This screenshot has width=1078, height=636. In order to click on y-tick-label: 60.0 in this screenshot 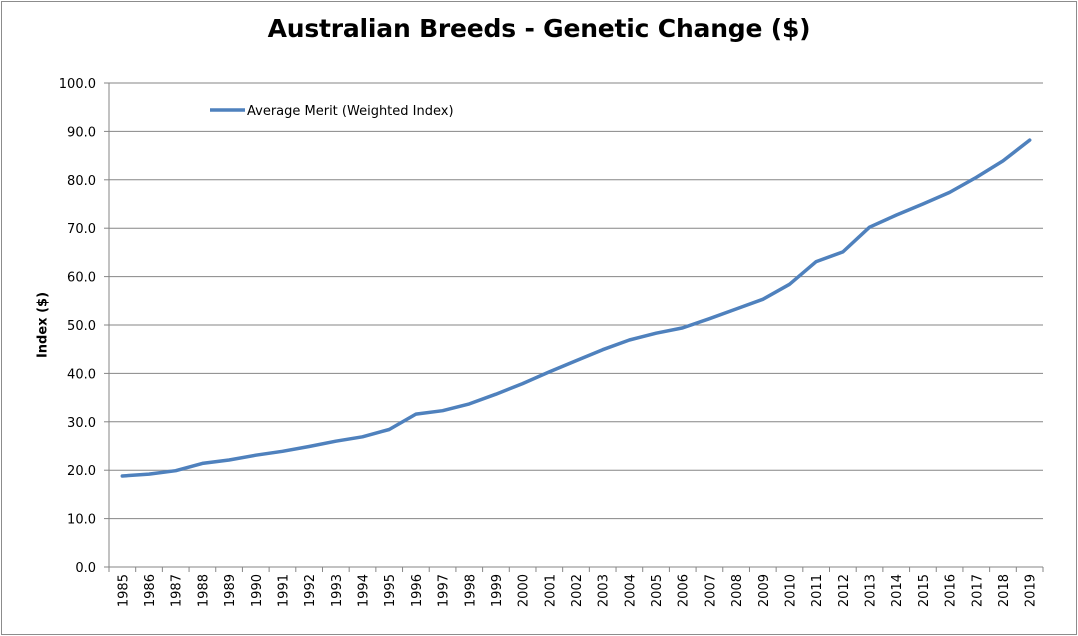, I will do `click(81, 278)`.